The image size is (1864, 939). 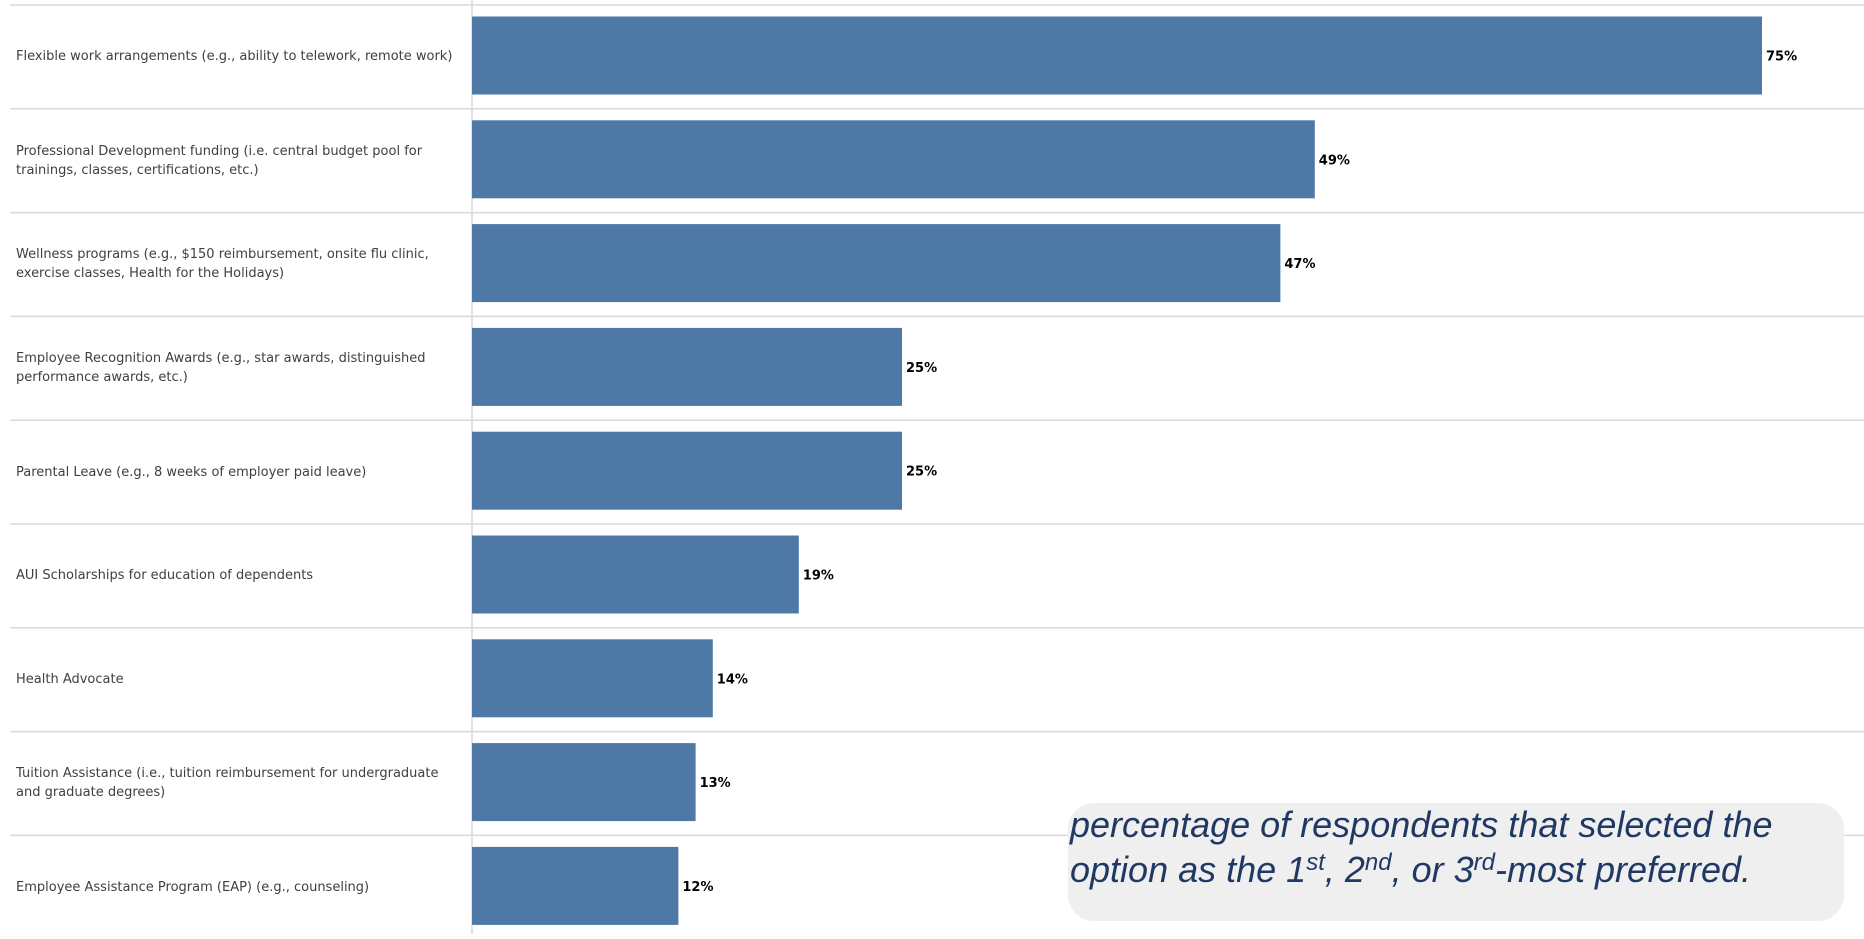 I want to click on value-label: 47%, so click(x=1299, y=264).